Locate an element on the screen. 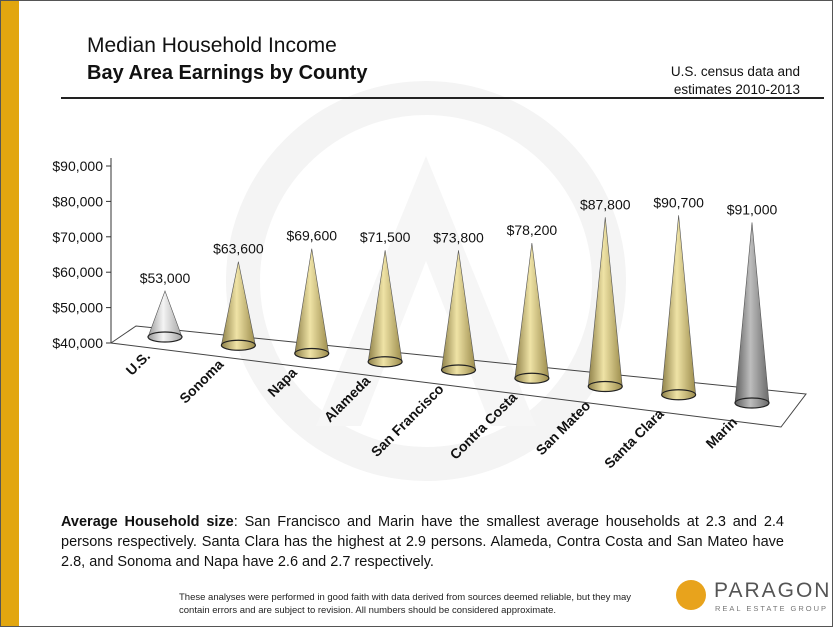  y-tick-label: $90,000 is located at coordinates (77, 166).